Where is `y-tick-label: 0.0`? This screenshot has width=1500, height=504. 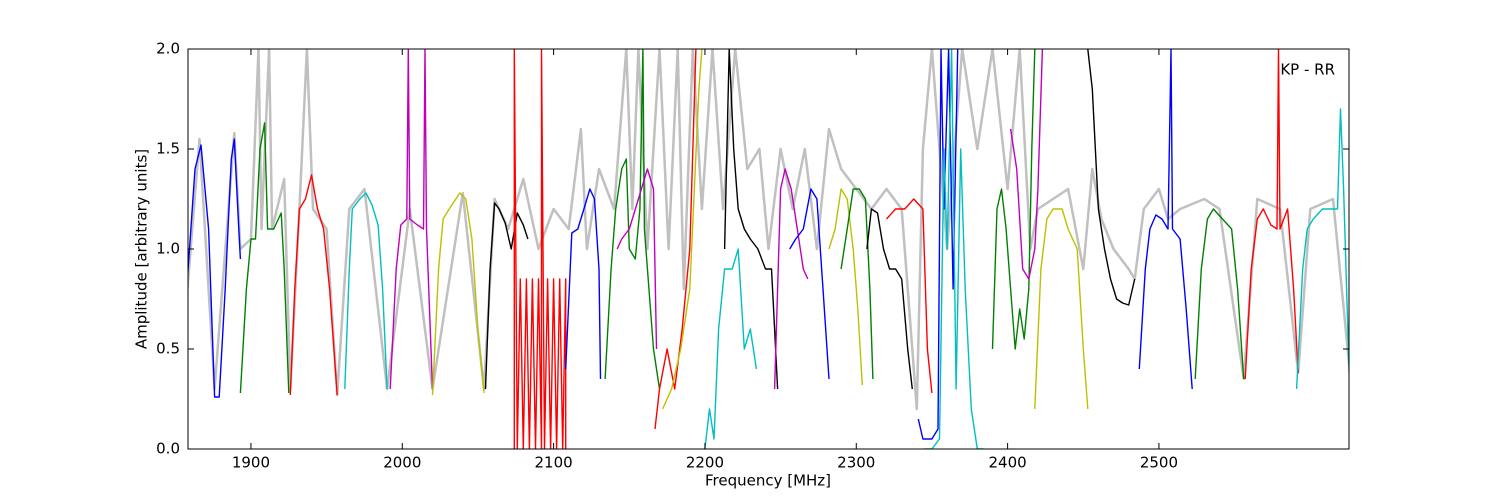
y-tick-label: 0.0 is located at coordinates (168, 449).